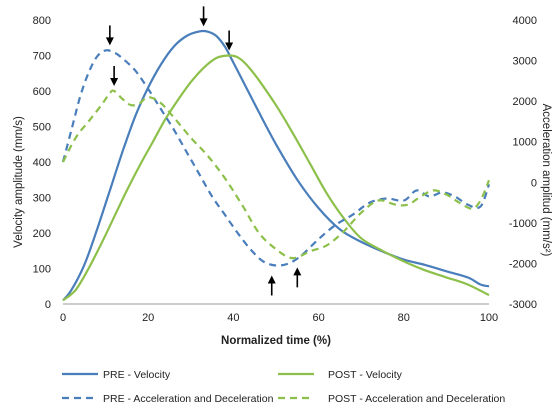 Image resolution: width=553 pixels, height=410 pixels. I want to click on x-tick-label: 60, so click(318, 318).